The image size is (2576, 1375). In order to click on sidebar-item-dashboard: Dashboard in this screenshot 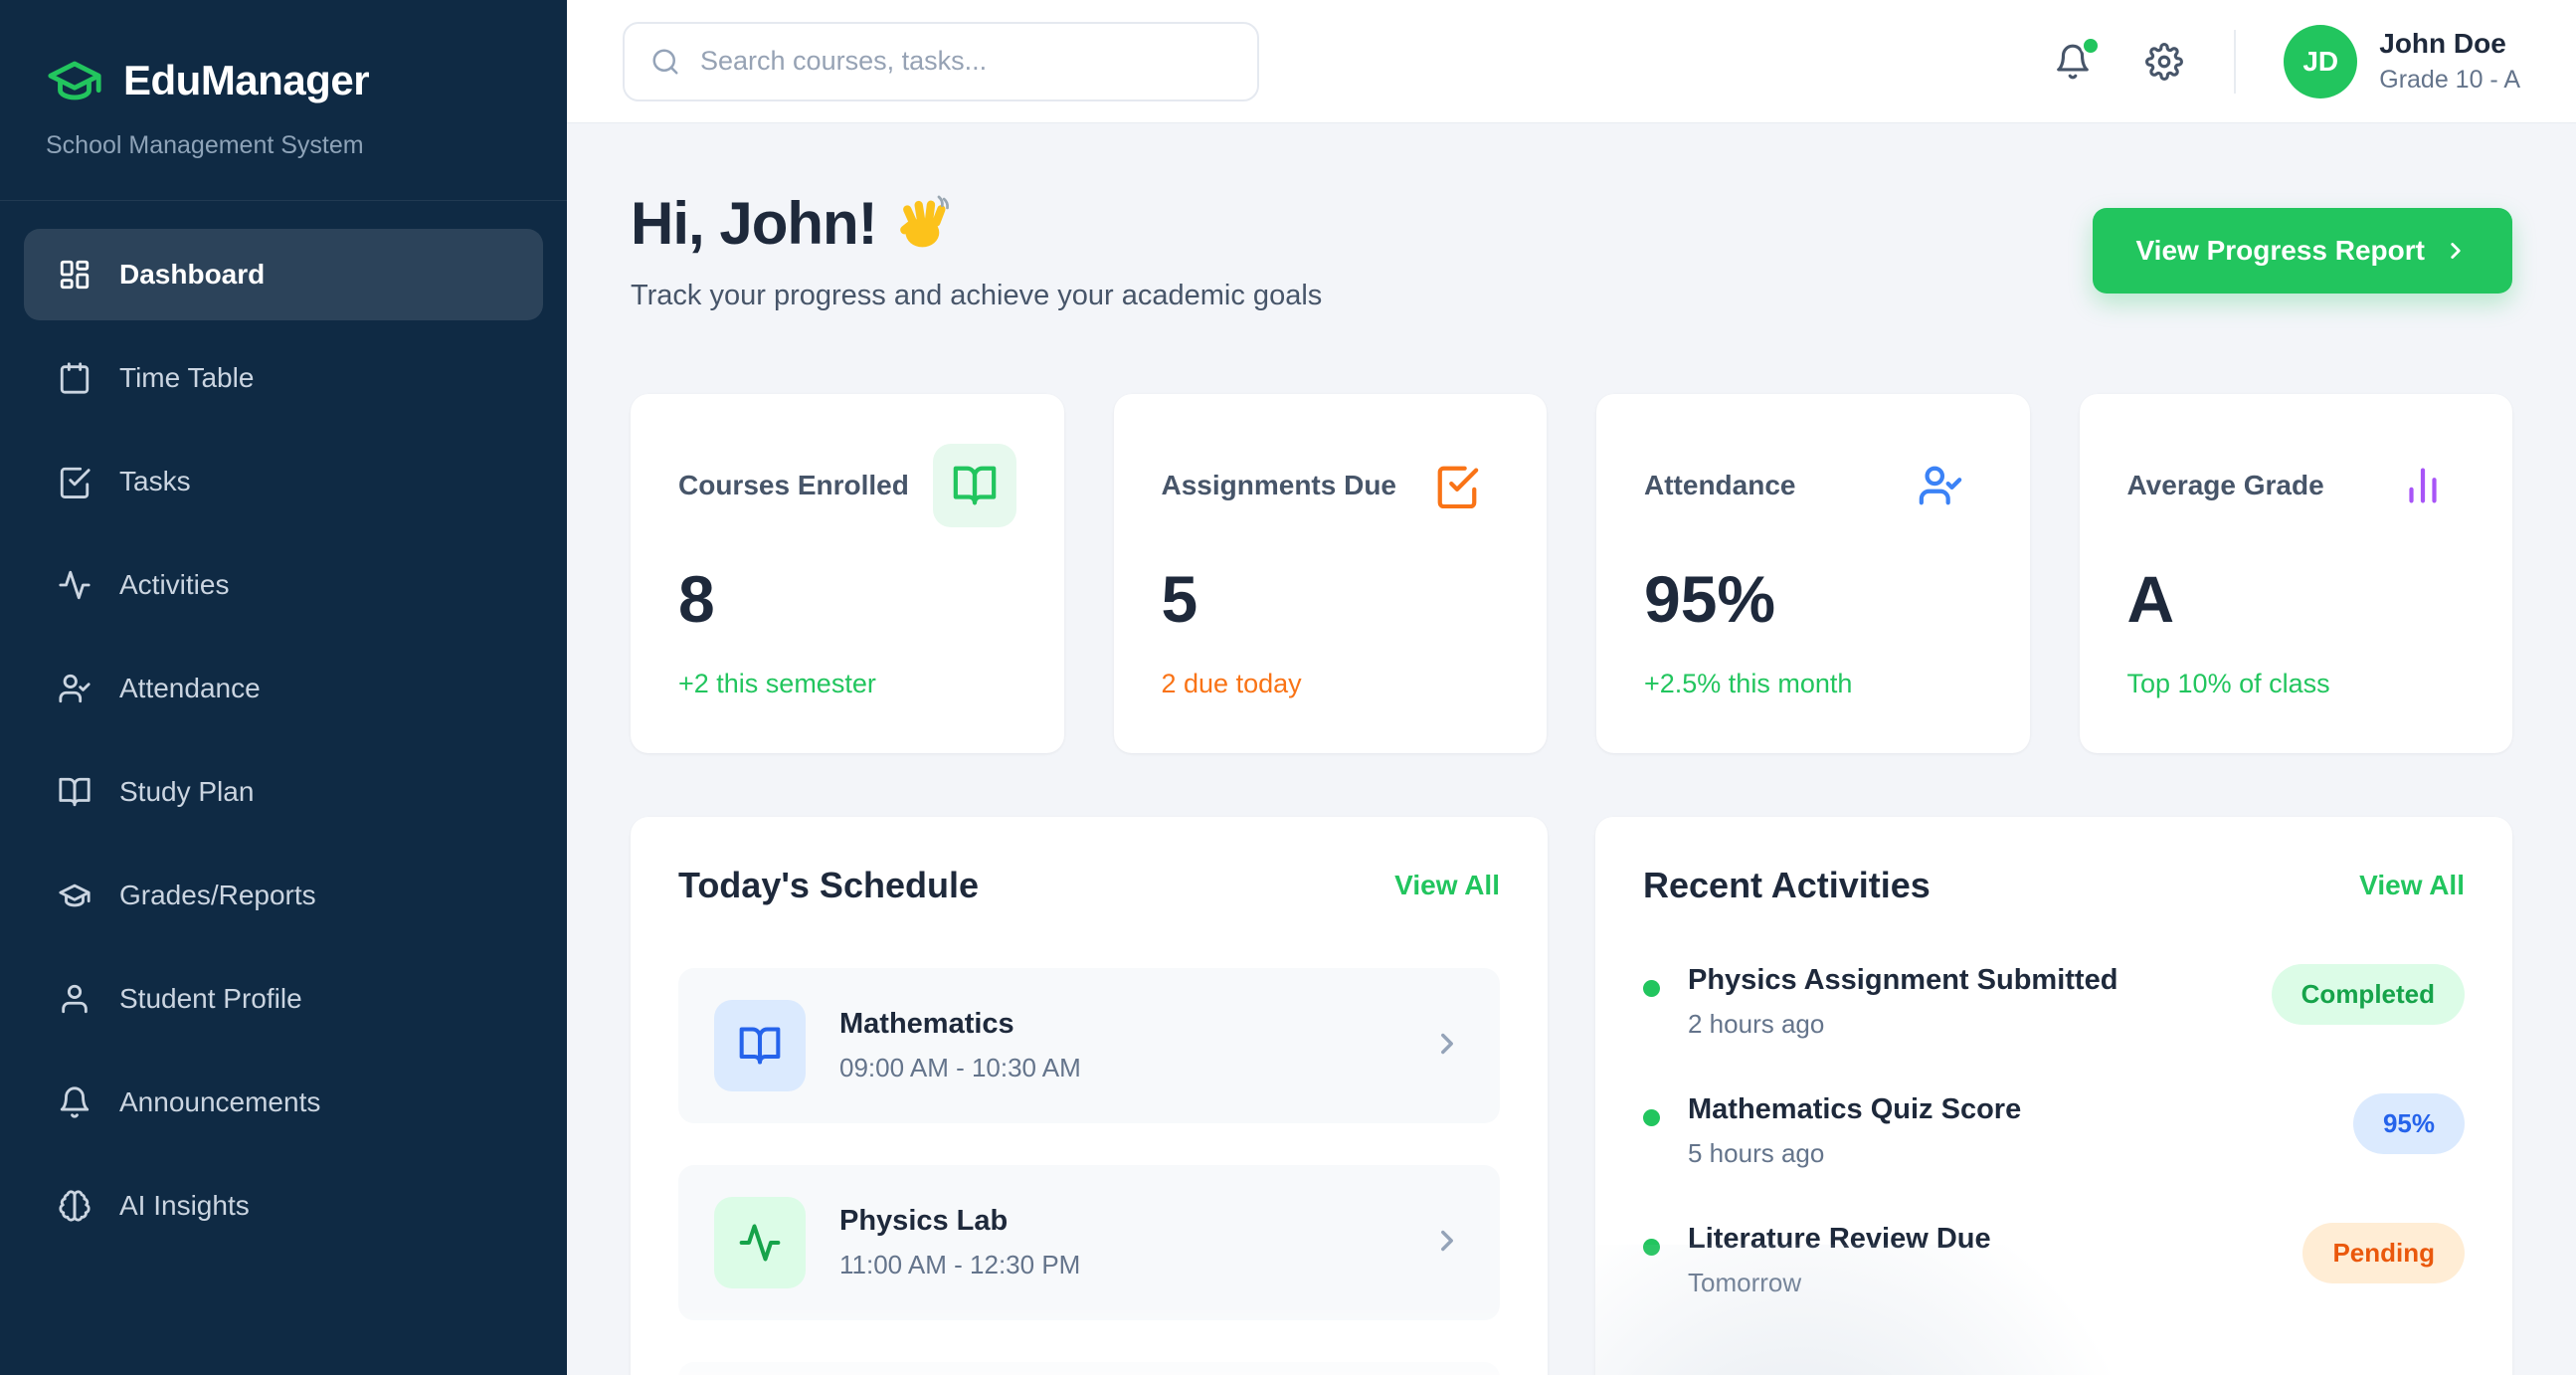, I will do `click(283, 274)`.